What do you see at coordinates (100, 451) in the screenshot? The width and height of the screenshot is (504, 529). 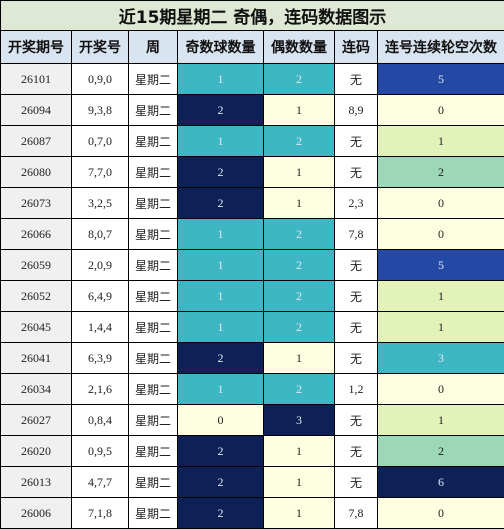 I see `numbers-cell: 0,9,5` at bounding box center [100, 451].